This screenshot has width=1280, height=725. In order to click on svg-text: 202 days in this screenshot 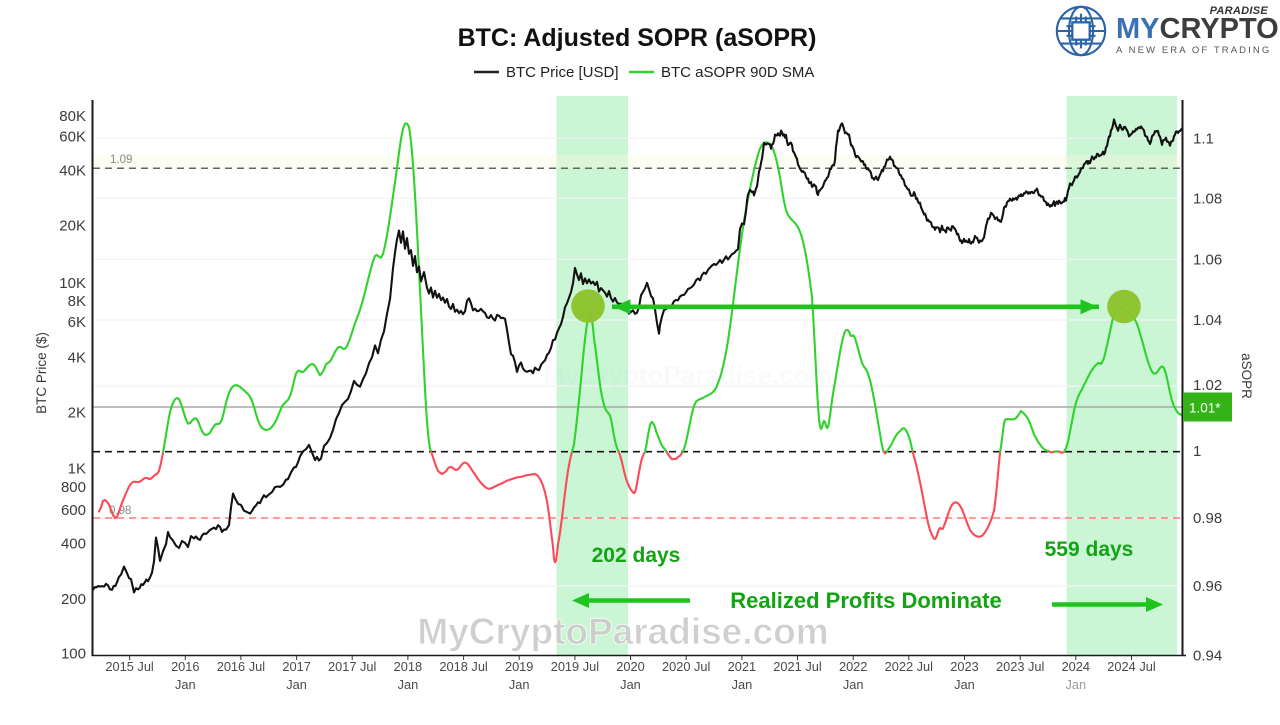, I will do `click(636, 555)`.